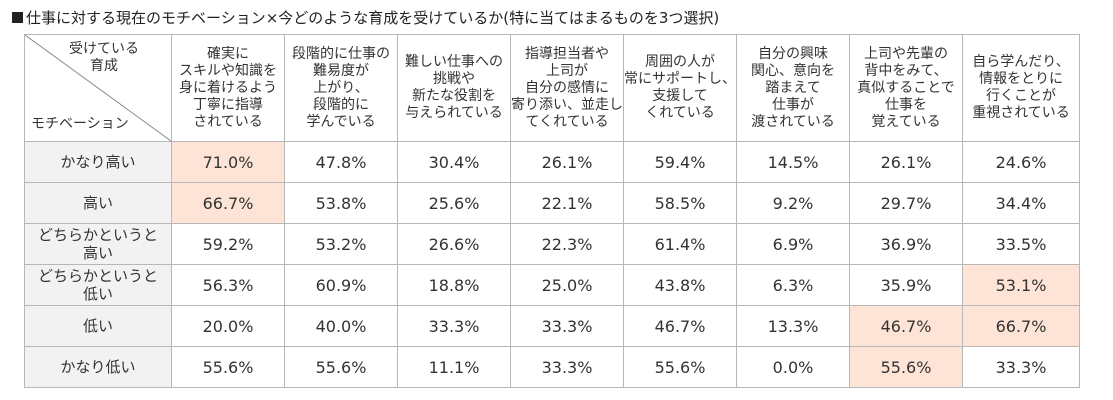  What do you see at coordinates (228, 326) in the screenshot?
I see `table-cell: 20.0%` at bounding box center [228, 326].